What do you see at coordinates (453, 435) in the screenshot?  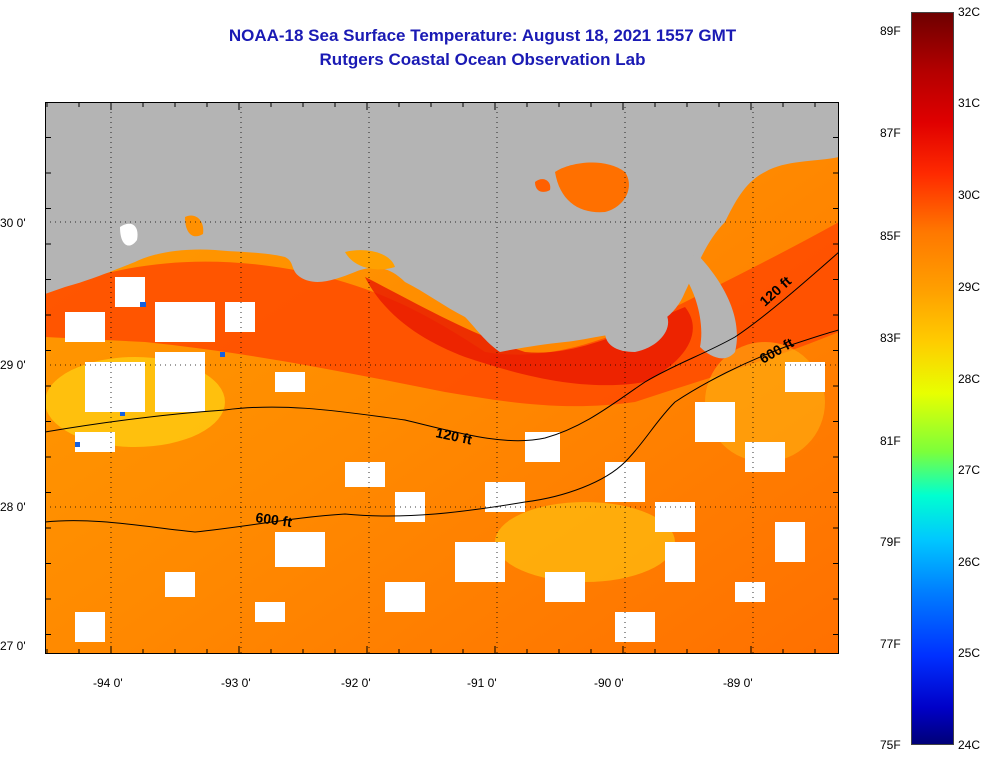 I see `isobath-label: 120 ft` at bounding box center [453, 435].